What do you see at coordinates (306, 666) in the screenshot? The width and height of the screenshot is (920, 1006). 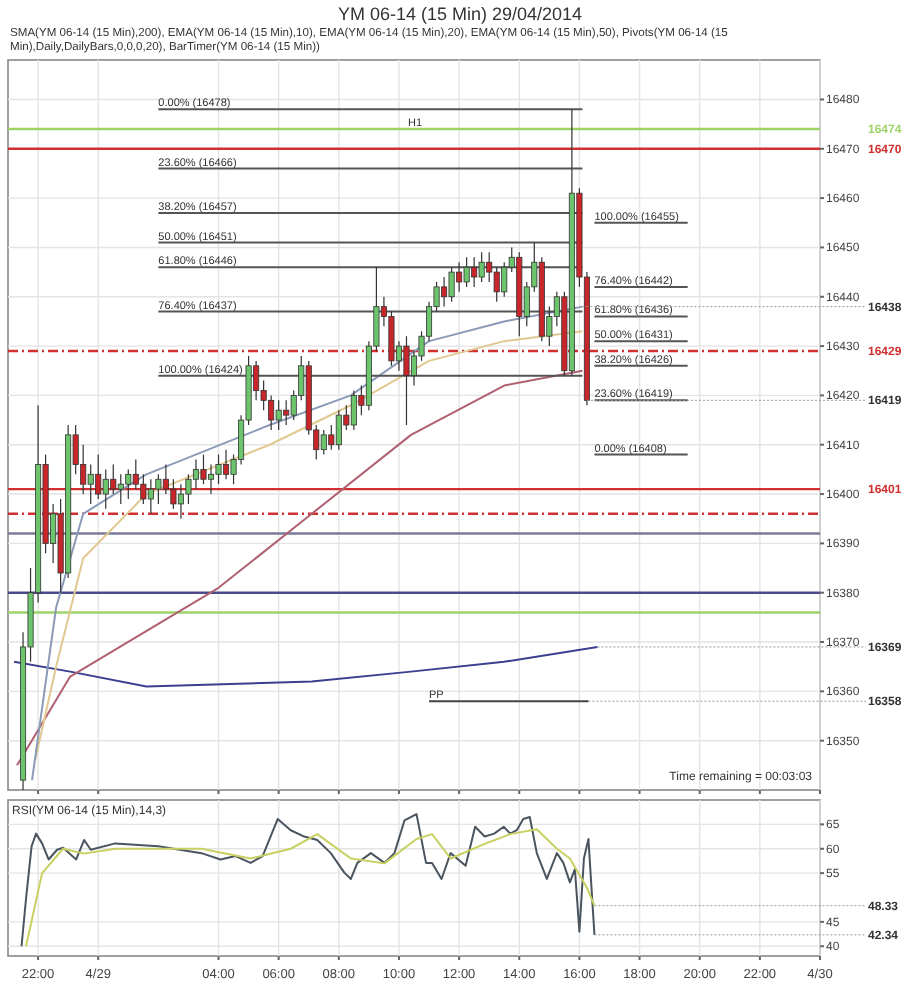 I see `line-series` at bounding box center [306, 666].